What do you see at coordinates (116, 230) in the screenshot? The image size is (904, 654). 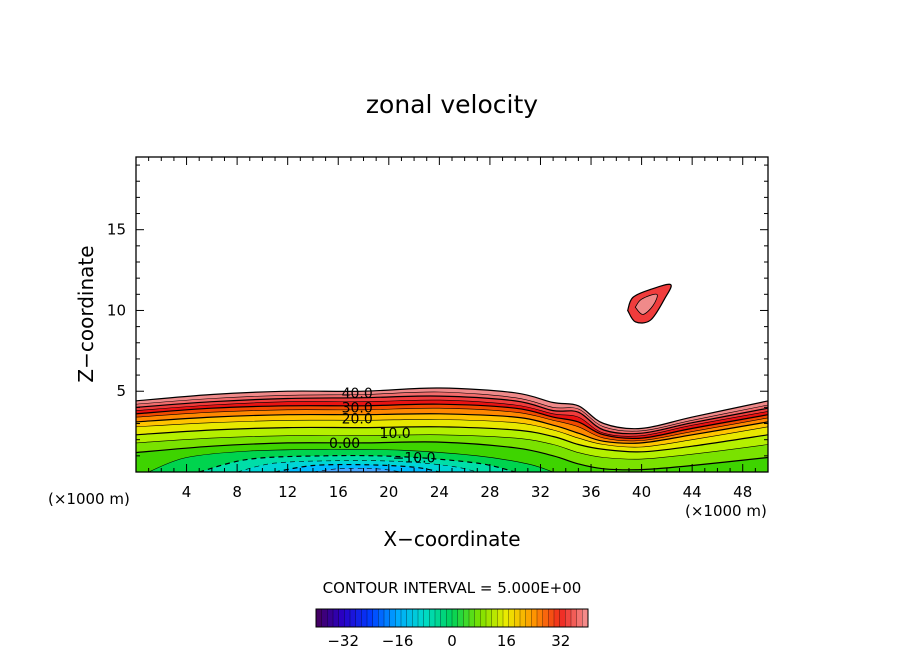 I see `y-tick-label: 15` at bounding box center [116, 230].